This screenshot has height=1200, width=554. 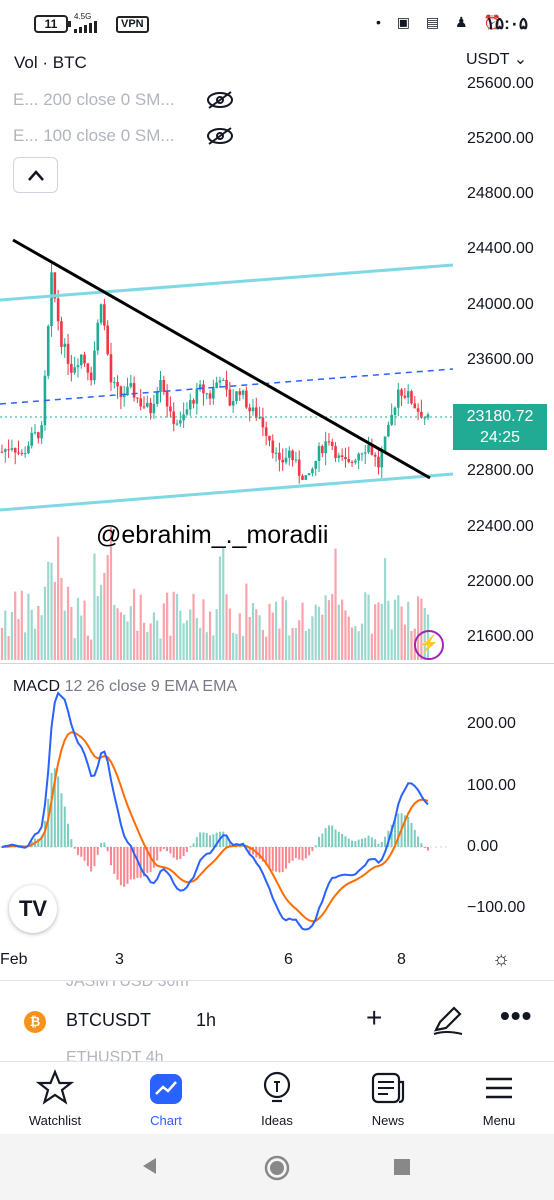 I want to click on nav-watchlist: Watchlist, so click(x=55, y=1098).